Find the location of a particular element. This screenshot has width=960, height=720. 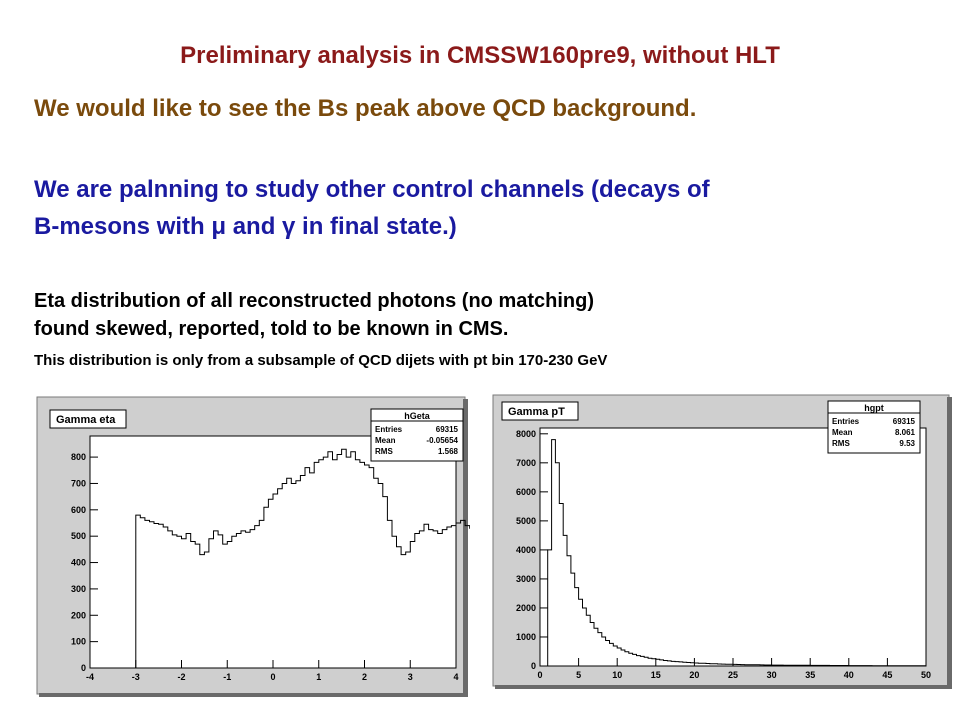

stats-value-mean: 8.061 is located at coordinates (905, 432).